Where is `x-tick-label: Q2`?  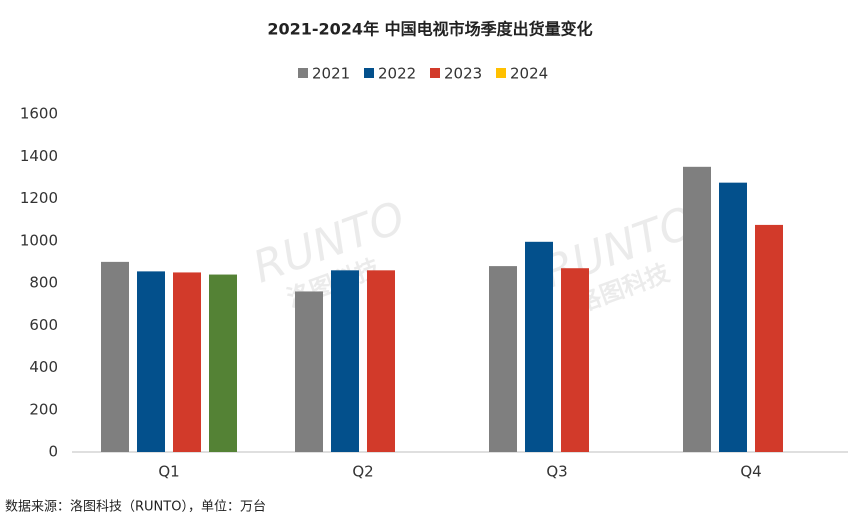
x-tick-label: Q2 is located at coordinates (362, 472).